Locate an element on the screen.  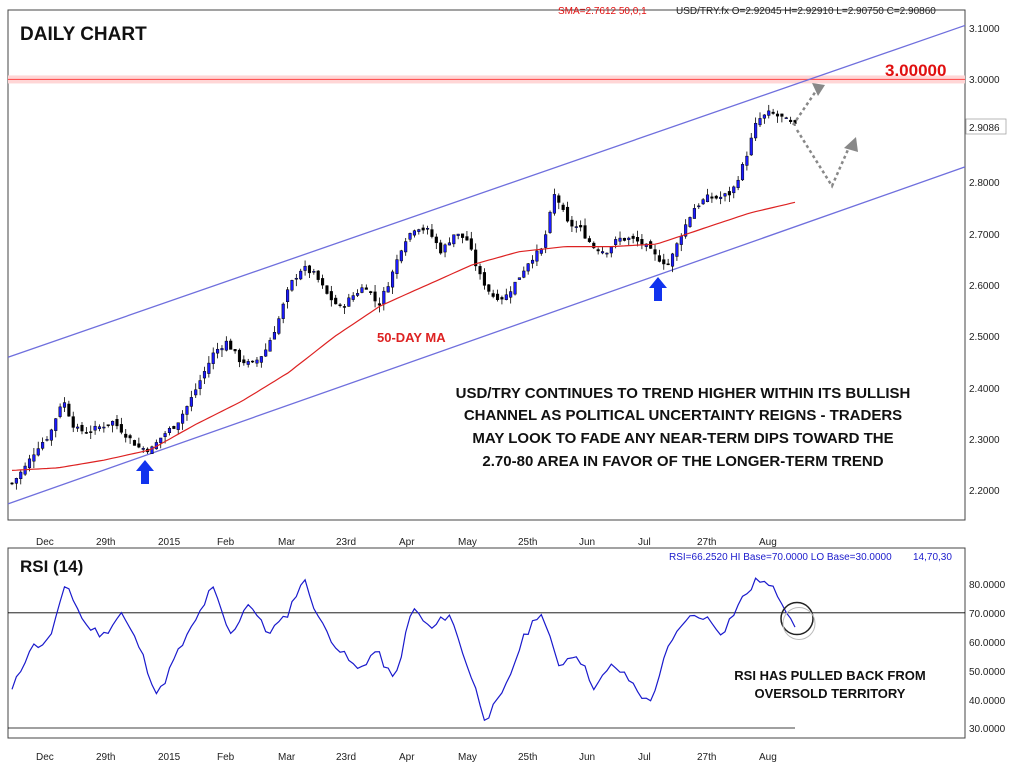
projection-up-short is located at coordinates (805, 106).